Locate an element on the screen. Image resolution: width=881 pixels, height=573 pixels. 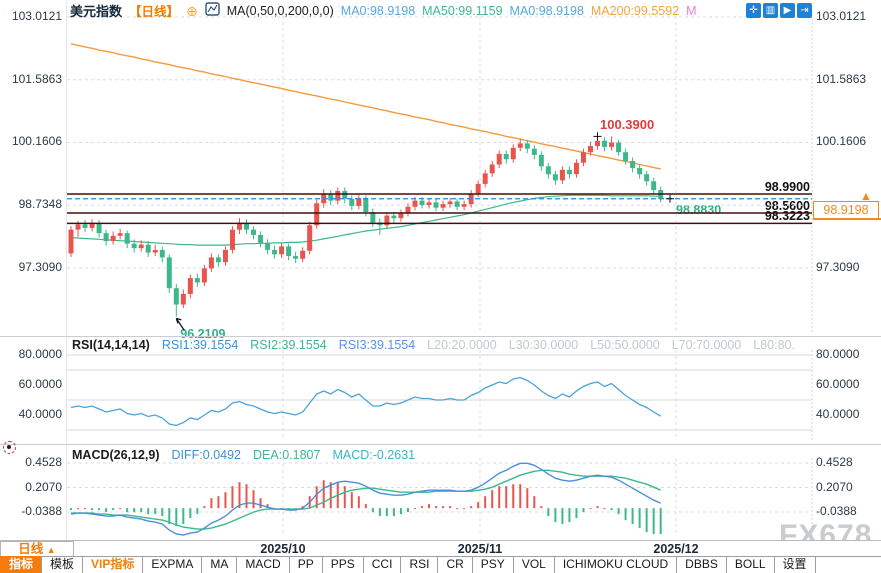
macd-axis-tick-left: 0.4528 is located at coordinates (43, 462).